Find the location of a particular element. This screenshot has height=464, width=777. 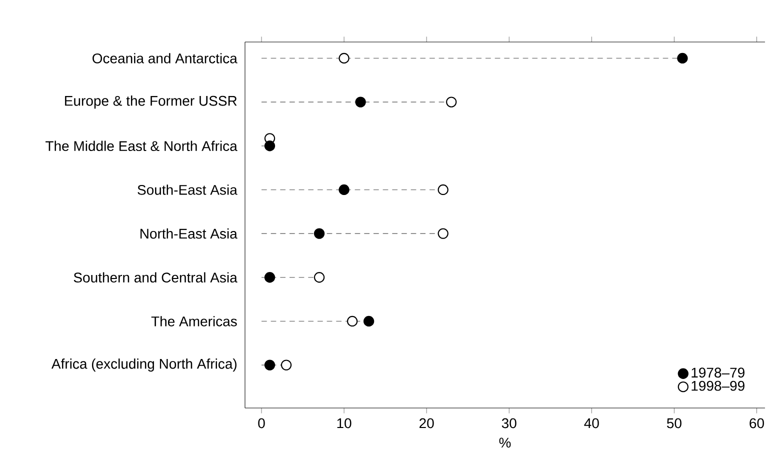

x-tick-label: 40 is located at coordinates (591, 423).